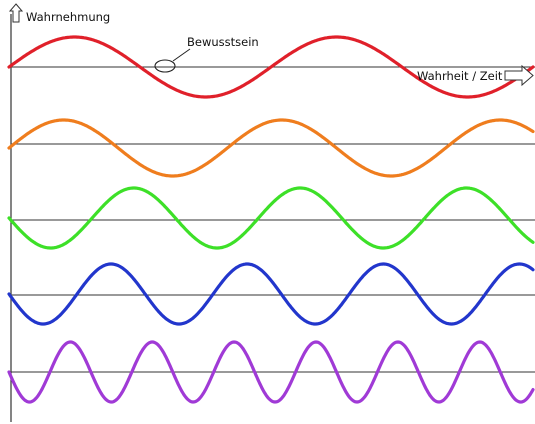 Image resolution: width=535 pixels, height=424 pixels. What do you see at coordinates (271, 67) in the screenshot?
I see `wave-red` at bounding box center [271, 67].